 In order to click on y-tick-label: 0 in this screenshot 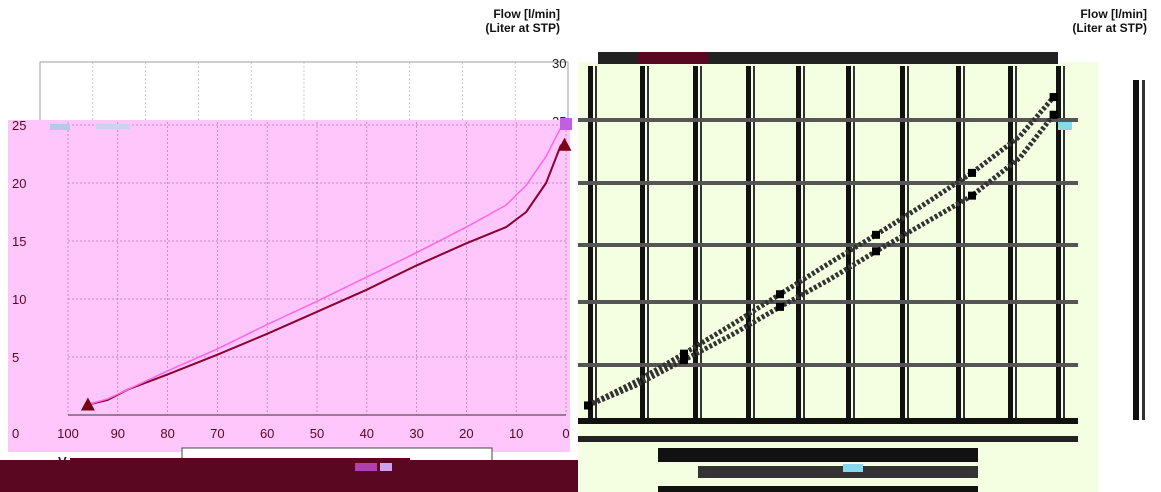, I will do `click(15, 433)`.